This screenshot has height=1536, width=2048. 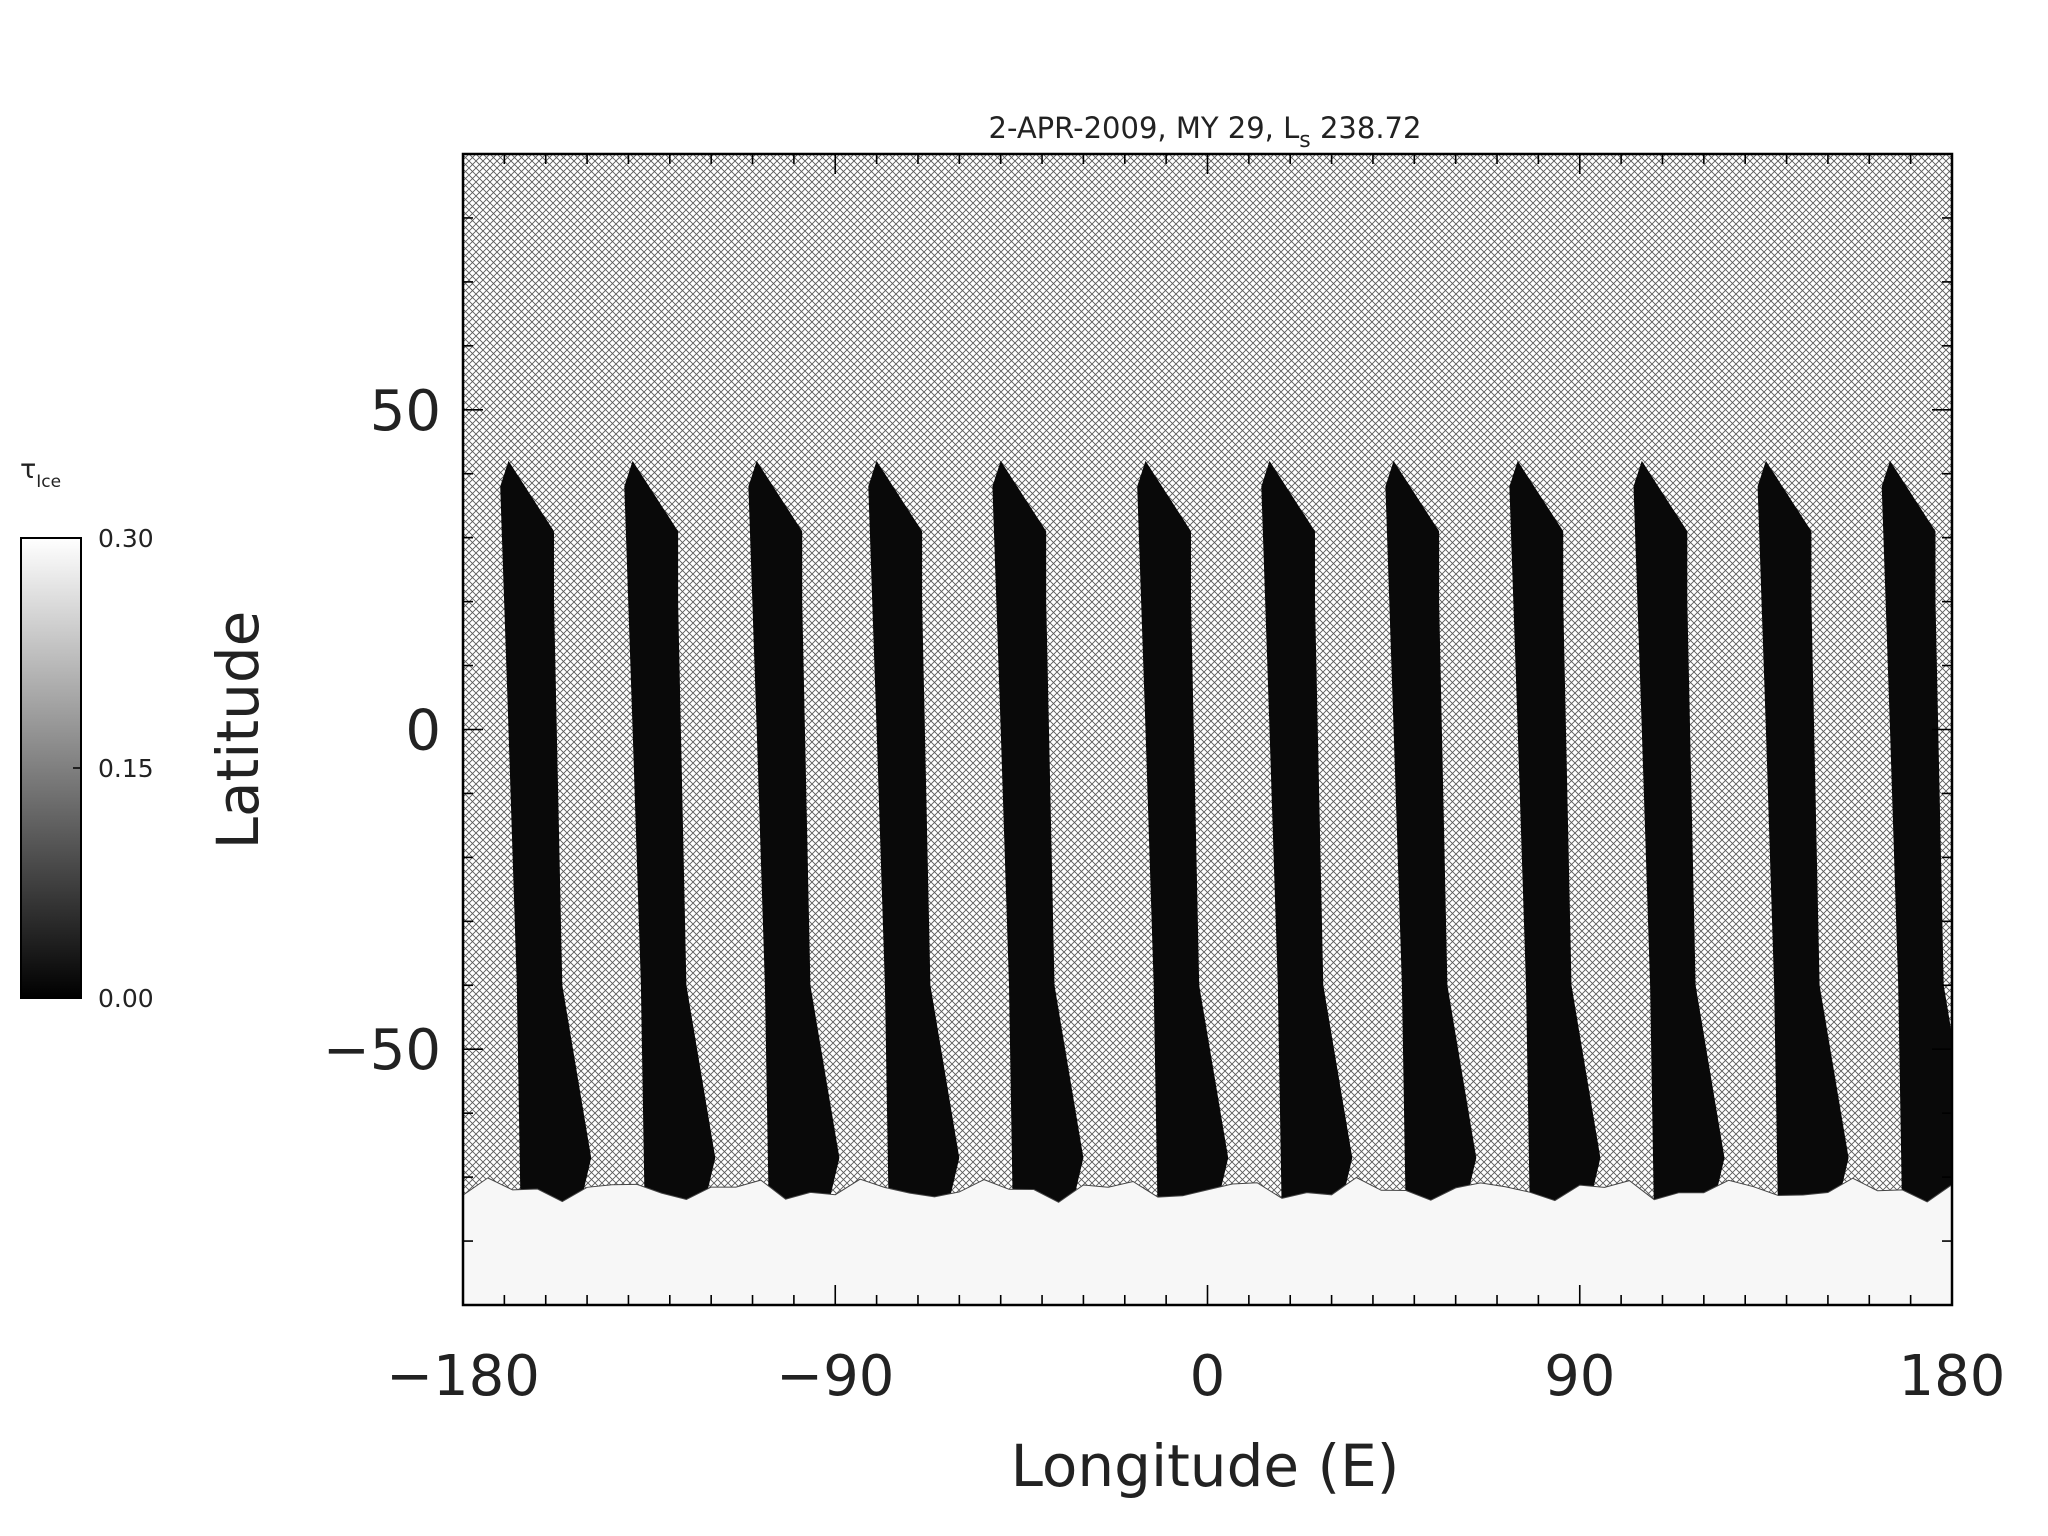 What do you see at coordinates (28, 469) in the screenshot?
I see `colorbar-title-symbol: τ` at bounding box center [28, 469].